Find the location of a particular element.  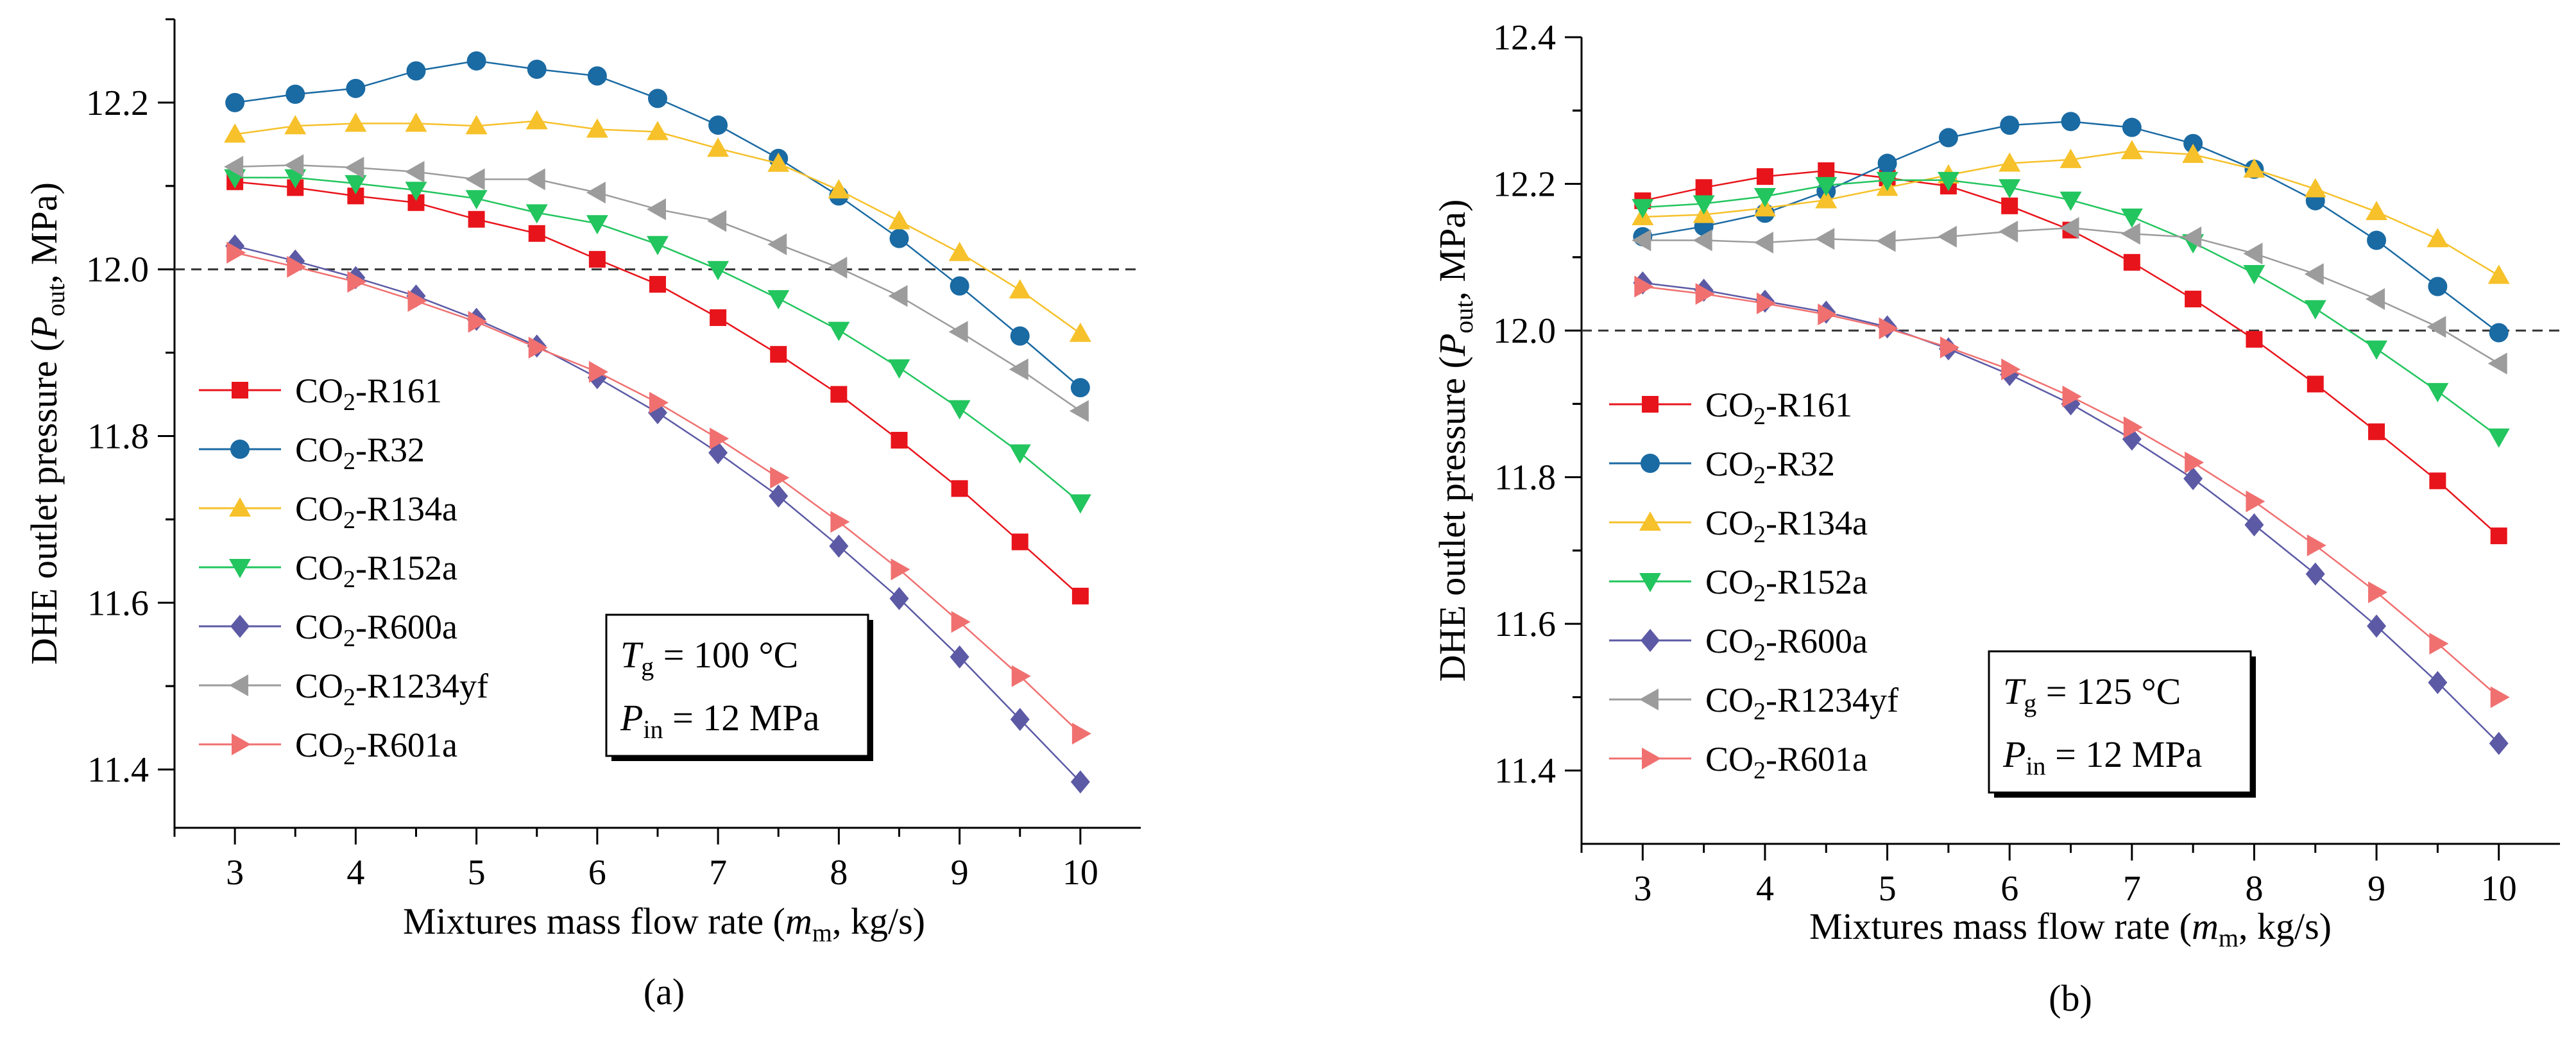

legend-label: CO2-R32 is located at coordinates (360, 453).